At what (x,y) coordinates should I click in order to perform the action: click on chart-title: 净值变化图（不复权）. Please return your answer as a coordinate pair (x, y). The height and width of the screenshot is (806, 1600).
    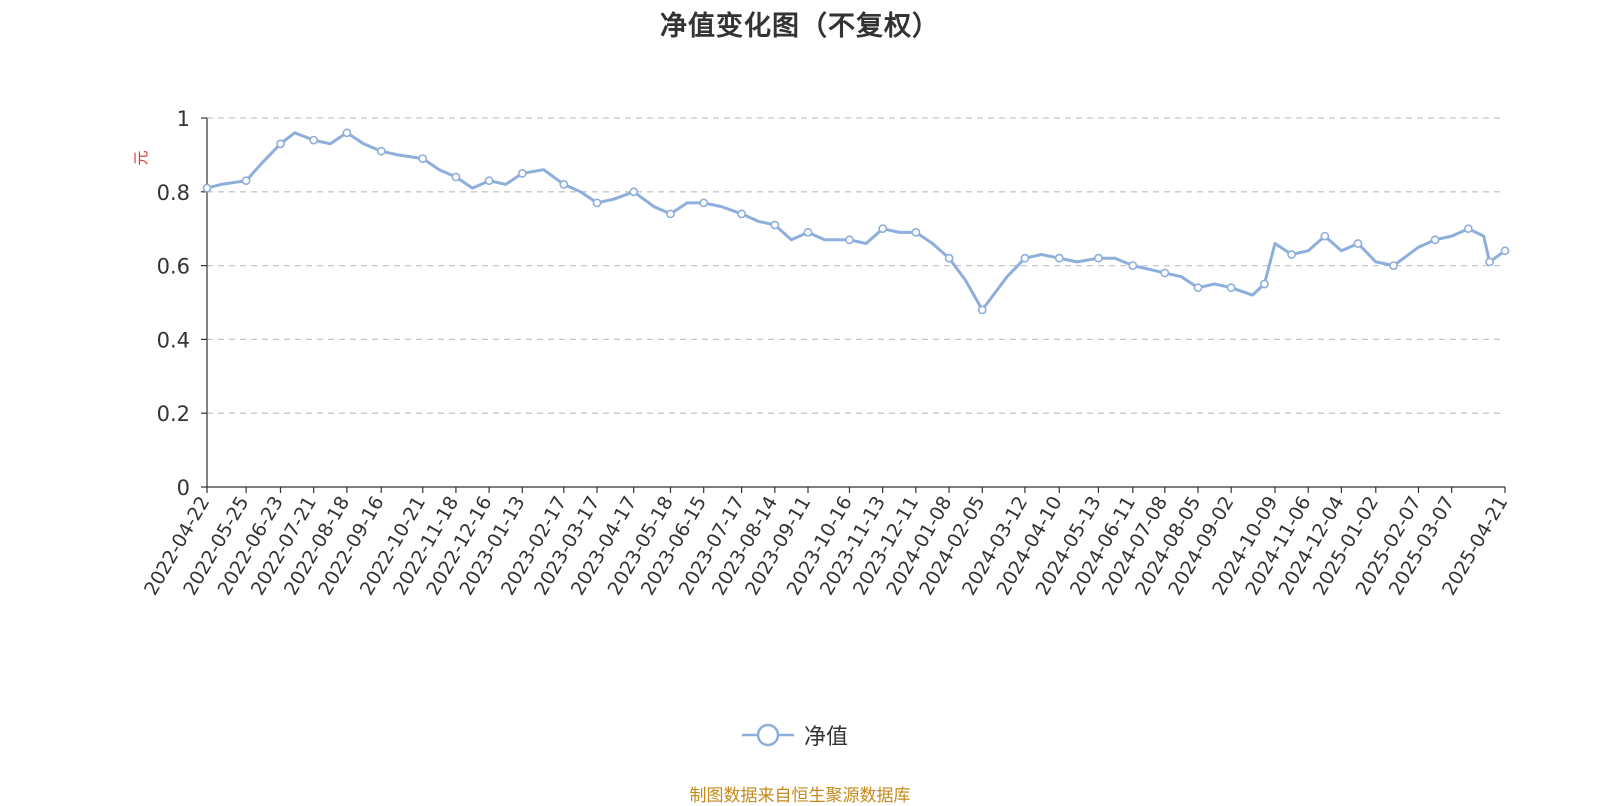
    Looking at the image, I should click on (800, 26).